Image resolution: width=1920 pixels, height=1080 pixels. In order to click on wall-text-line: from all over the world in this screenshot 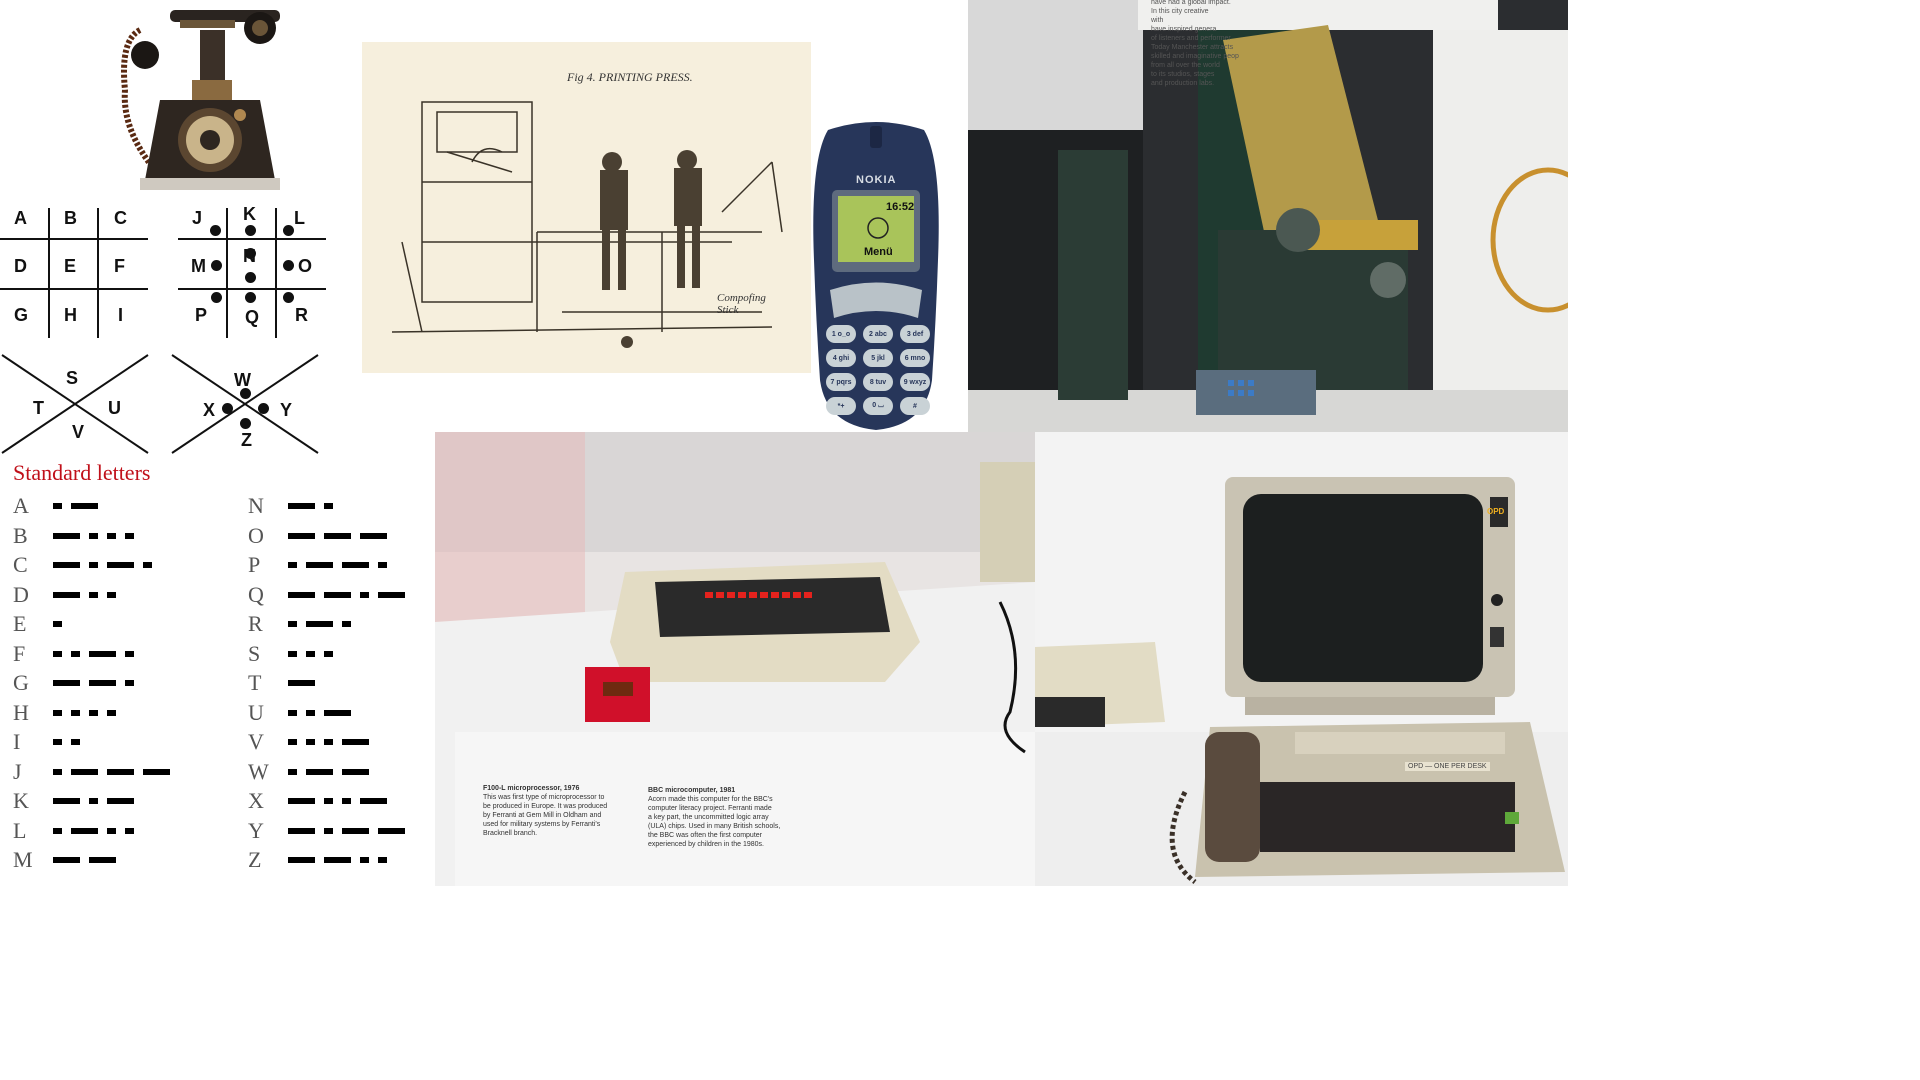, I will do `click(1185, 65)`.